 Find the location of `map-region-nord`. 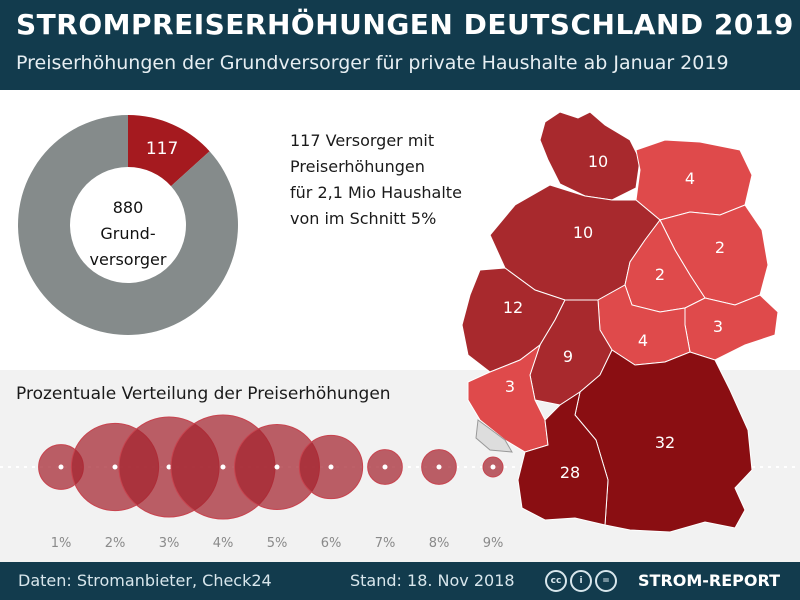

map-region-nord is located at coordinates (590, 156).